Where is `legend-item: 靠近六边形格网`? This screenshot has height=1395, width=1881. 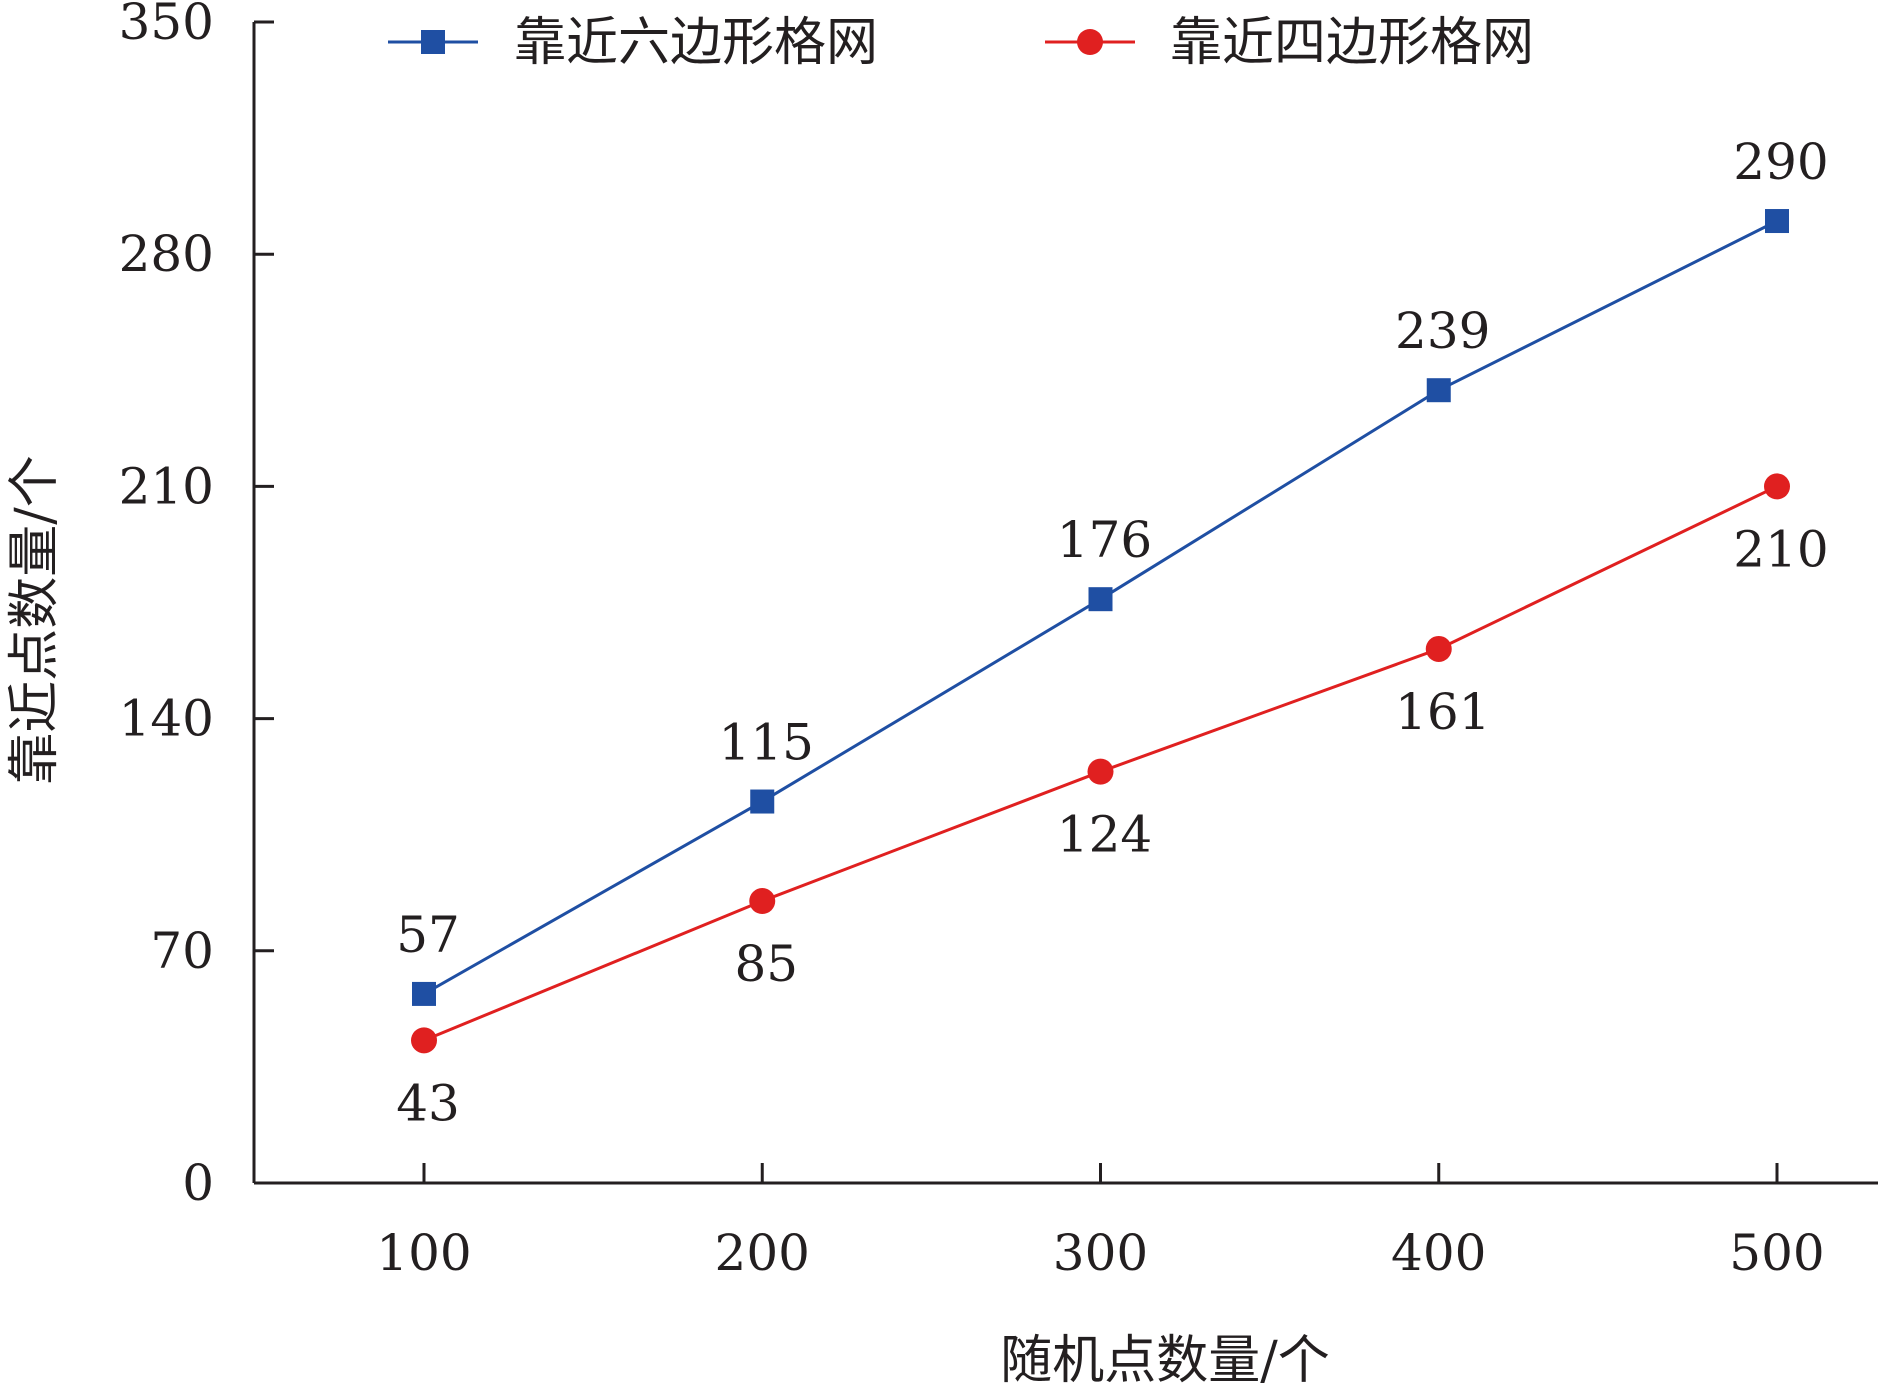 legend-item: 靠近六边形格网 is located at coordinates (633, 43).